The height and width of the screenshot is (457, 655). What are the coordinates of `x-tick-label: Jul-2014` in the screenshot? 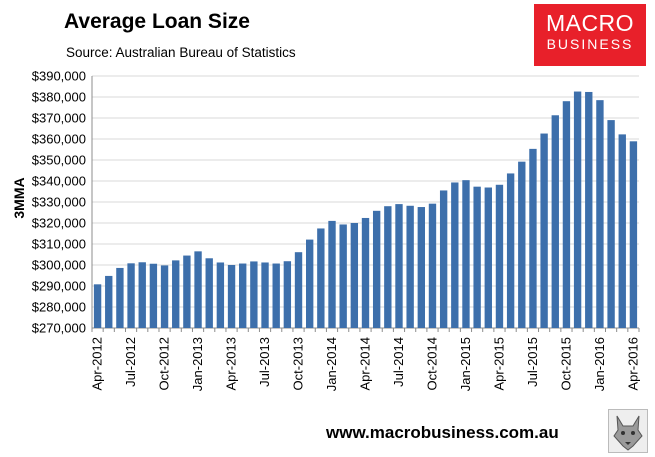 It's located at (398, 362).